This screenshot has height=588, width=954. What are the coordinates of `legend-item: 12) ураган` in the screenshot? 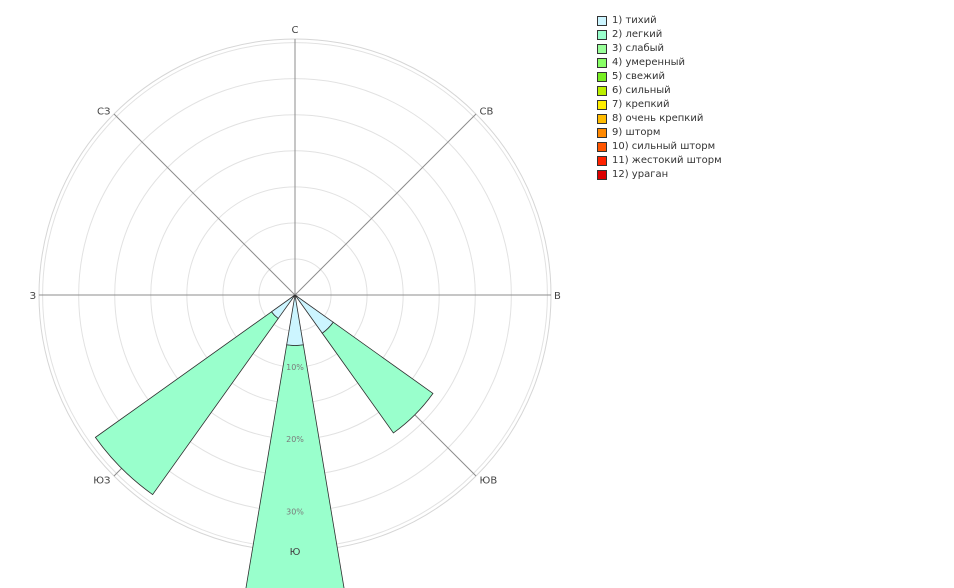 It's located at (659, 175).